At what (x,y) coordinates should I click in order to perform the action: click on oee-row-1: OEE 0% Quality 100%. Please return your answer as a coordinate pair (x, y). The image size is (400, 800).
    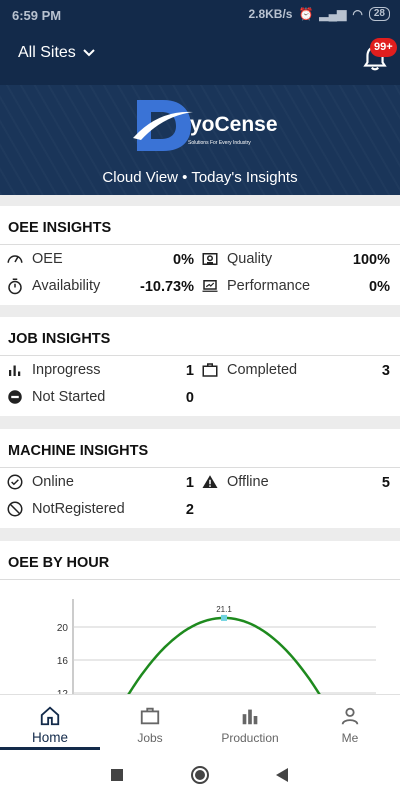
    Looking at the image, I should click on (200, 260).